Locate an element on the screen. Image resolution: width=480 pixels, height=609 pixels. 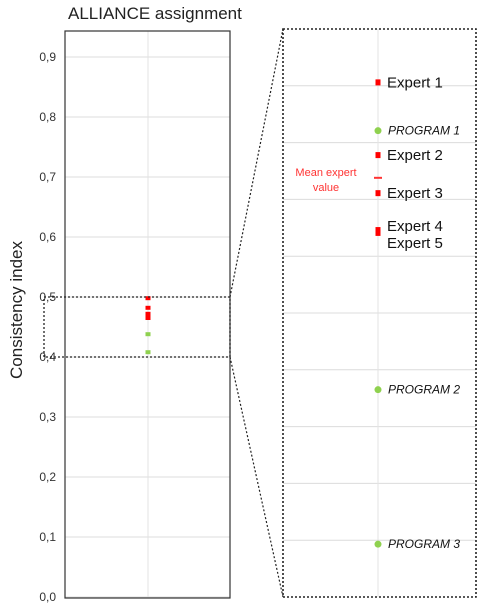
y-tick-label: 0,9 is located at coordinates (47, 57).